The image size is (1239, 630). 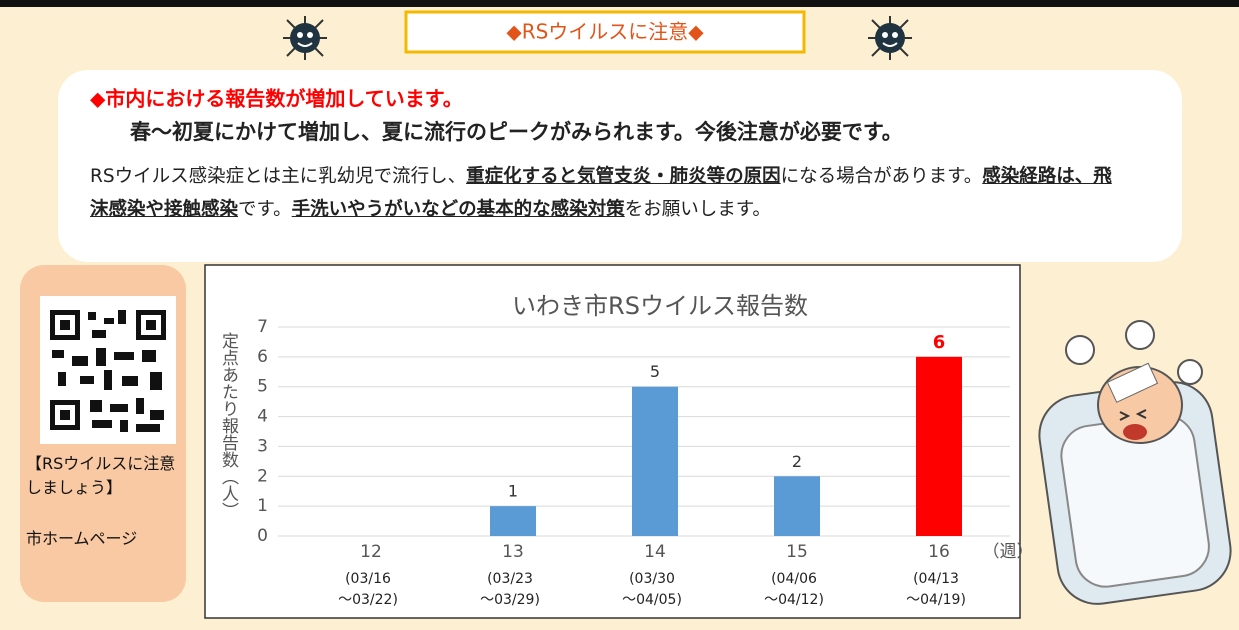 I want to click on qr-link-text: 市ホームページ, so click(x=82, y=538).